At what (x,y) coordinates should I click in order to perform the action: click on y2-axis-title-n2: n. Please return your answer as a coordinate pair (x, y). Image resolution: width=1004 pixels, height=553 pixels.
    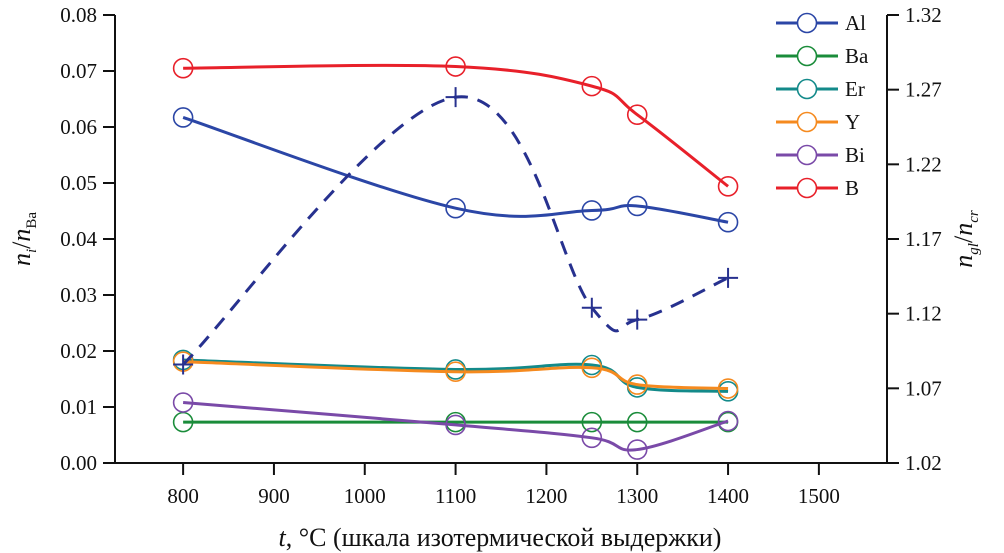
    Looking at the image, I should click on (963, 229).